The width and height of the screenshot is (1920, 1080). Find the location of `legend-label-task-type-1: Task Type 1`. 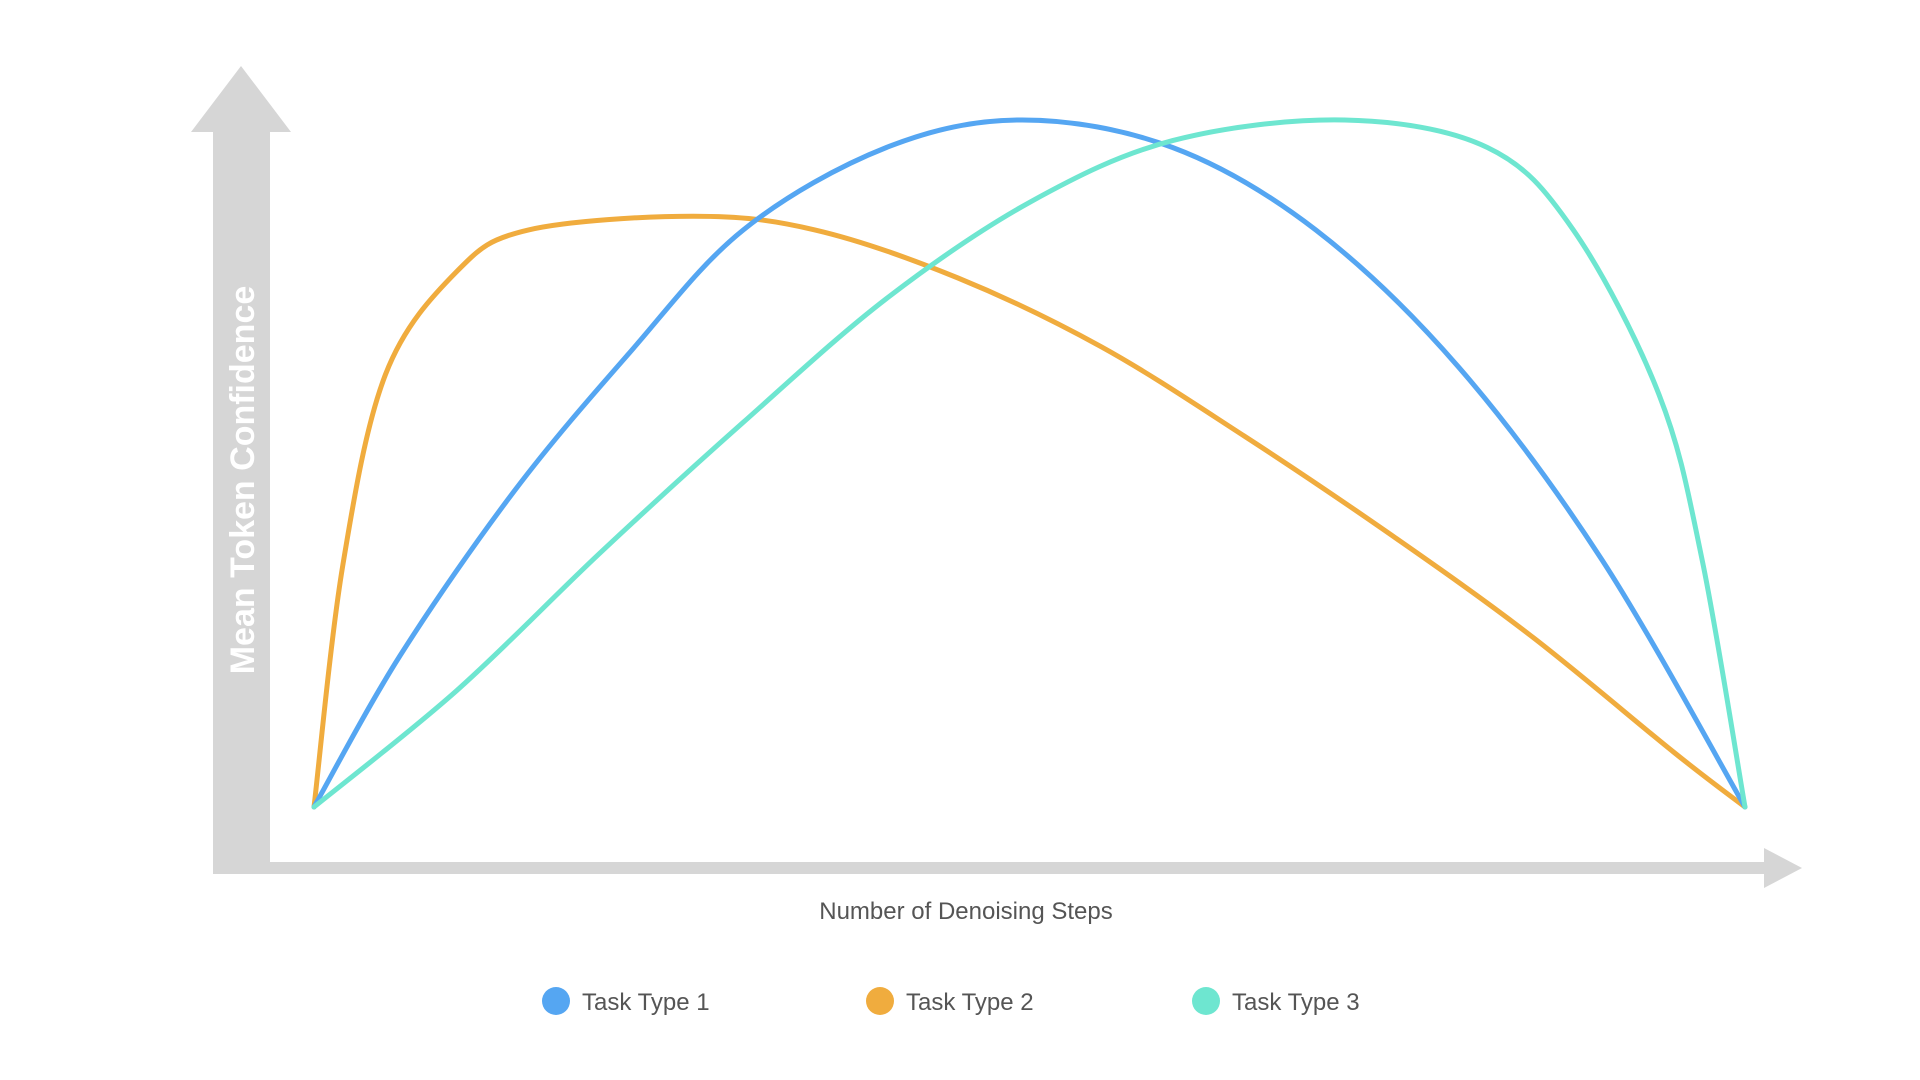

legend-label-task-type-1: Task Type 1 is located at coordinates (646, 1002).